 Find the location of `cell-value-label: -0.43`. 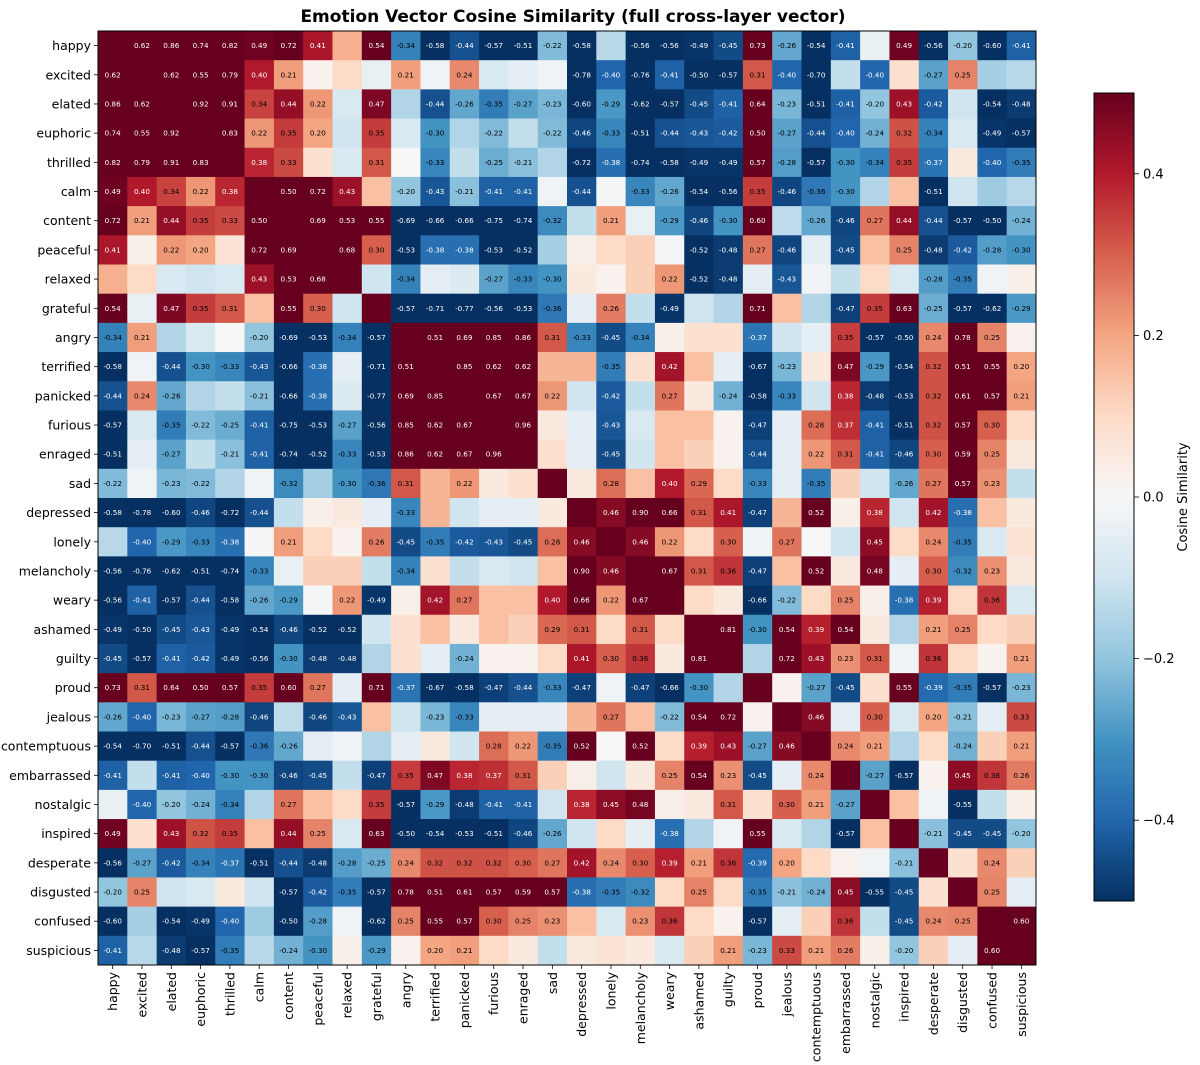

cell-value-label: -0.43 is located at coordinates (493, 541).